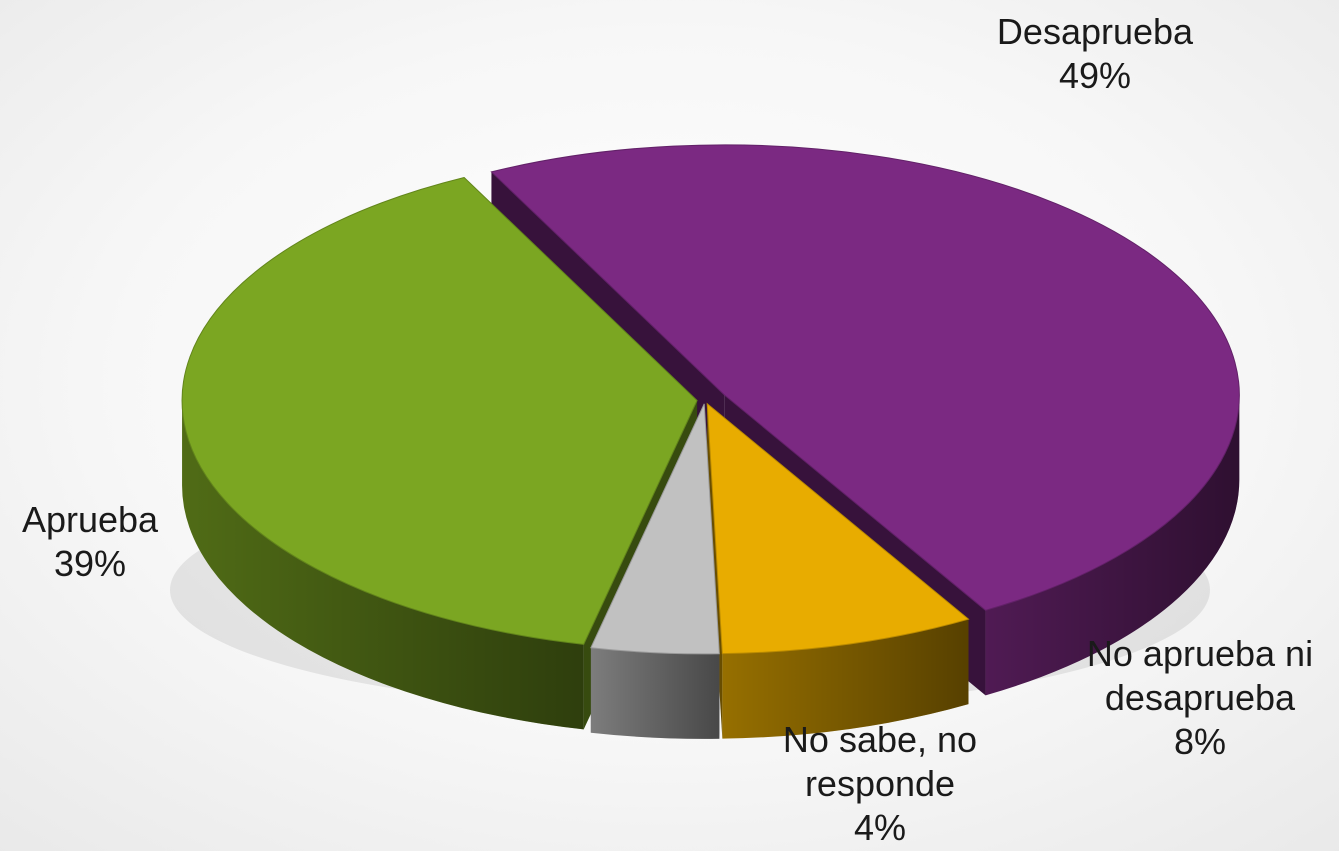 Image resolution: width=1339 pixels, height=851 pixels. What do you see at coordinates (90, 519) in the screenshot?
I see `slice-label-line: Aprueba` at bounding box center [90, 519].